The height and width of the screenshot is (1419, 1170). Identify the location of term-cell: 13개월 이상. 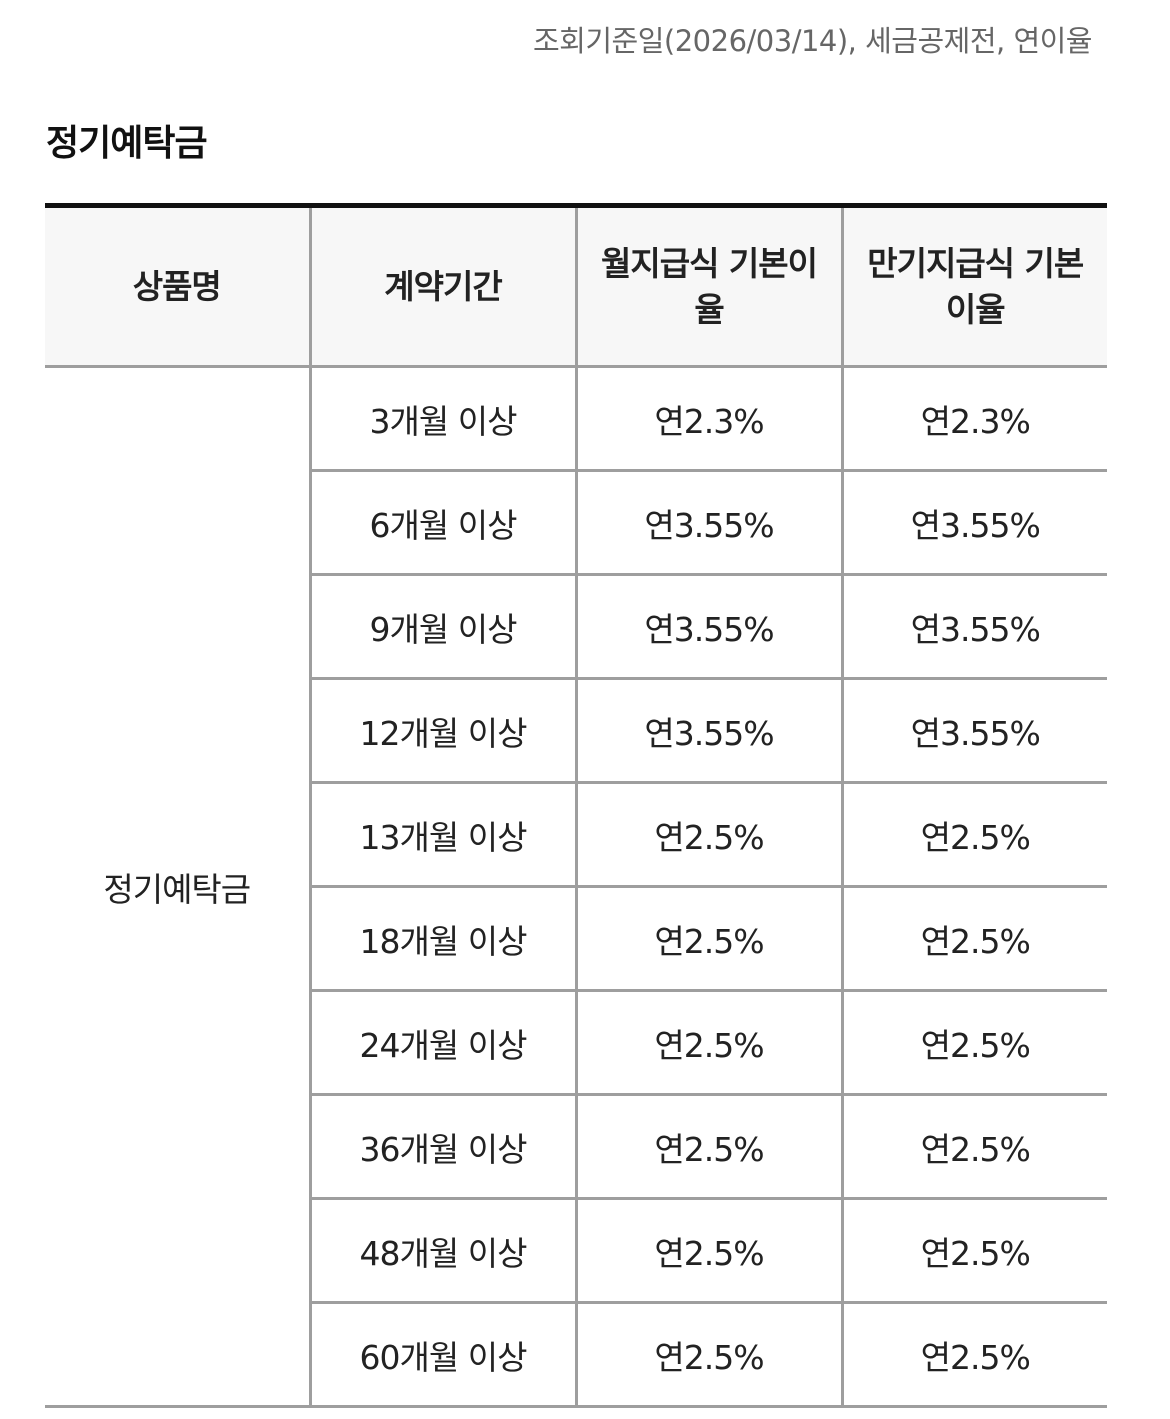
(442, 835).